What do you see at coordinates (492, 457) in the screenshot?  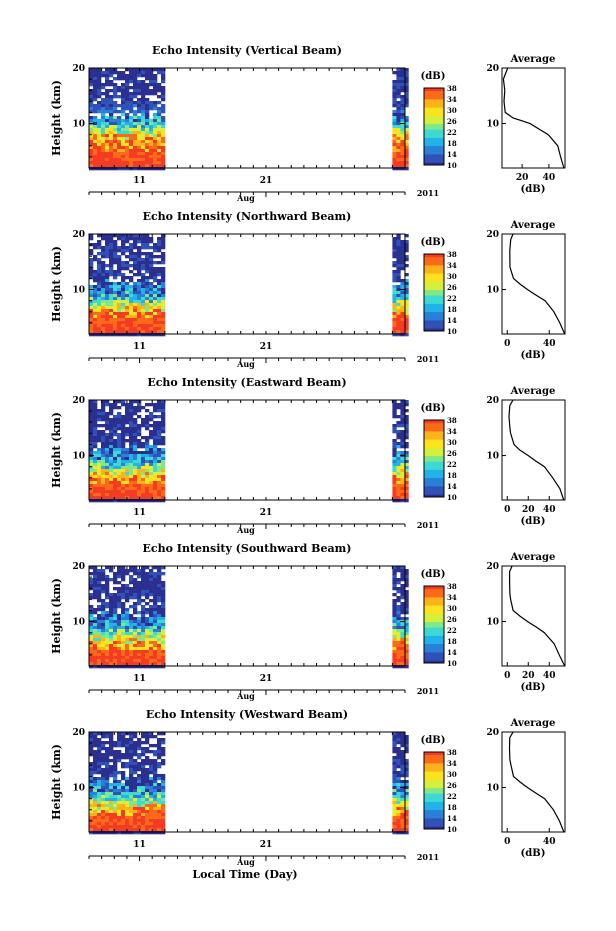 I see `profile-y-tick-label: 10` at bounding box center [492, 457].